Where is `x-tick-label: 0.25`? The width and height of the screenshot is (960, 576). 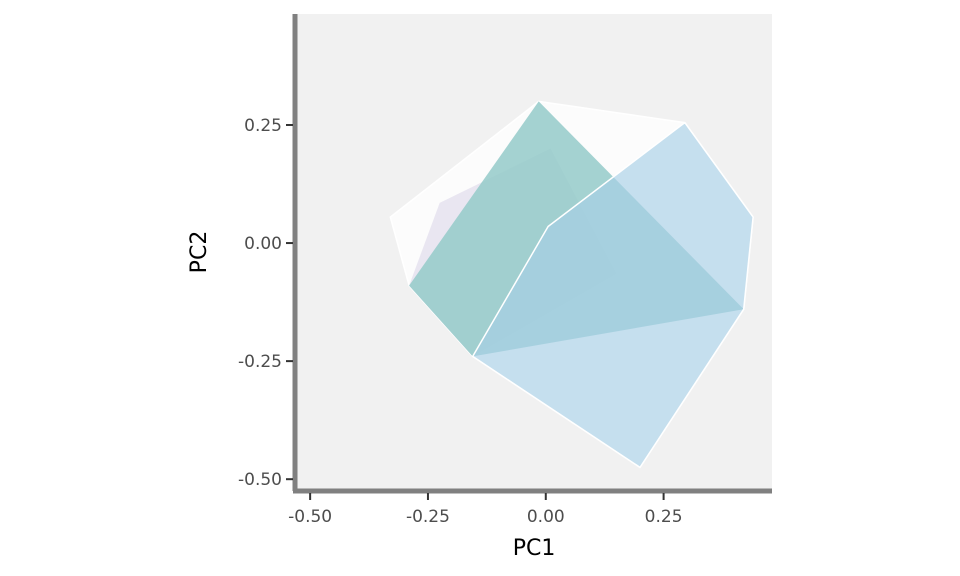
x-tick-label: 0.25 is located at coordinates (664, 517).